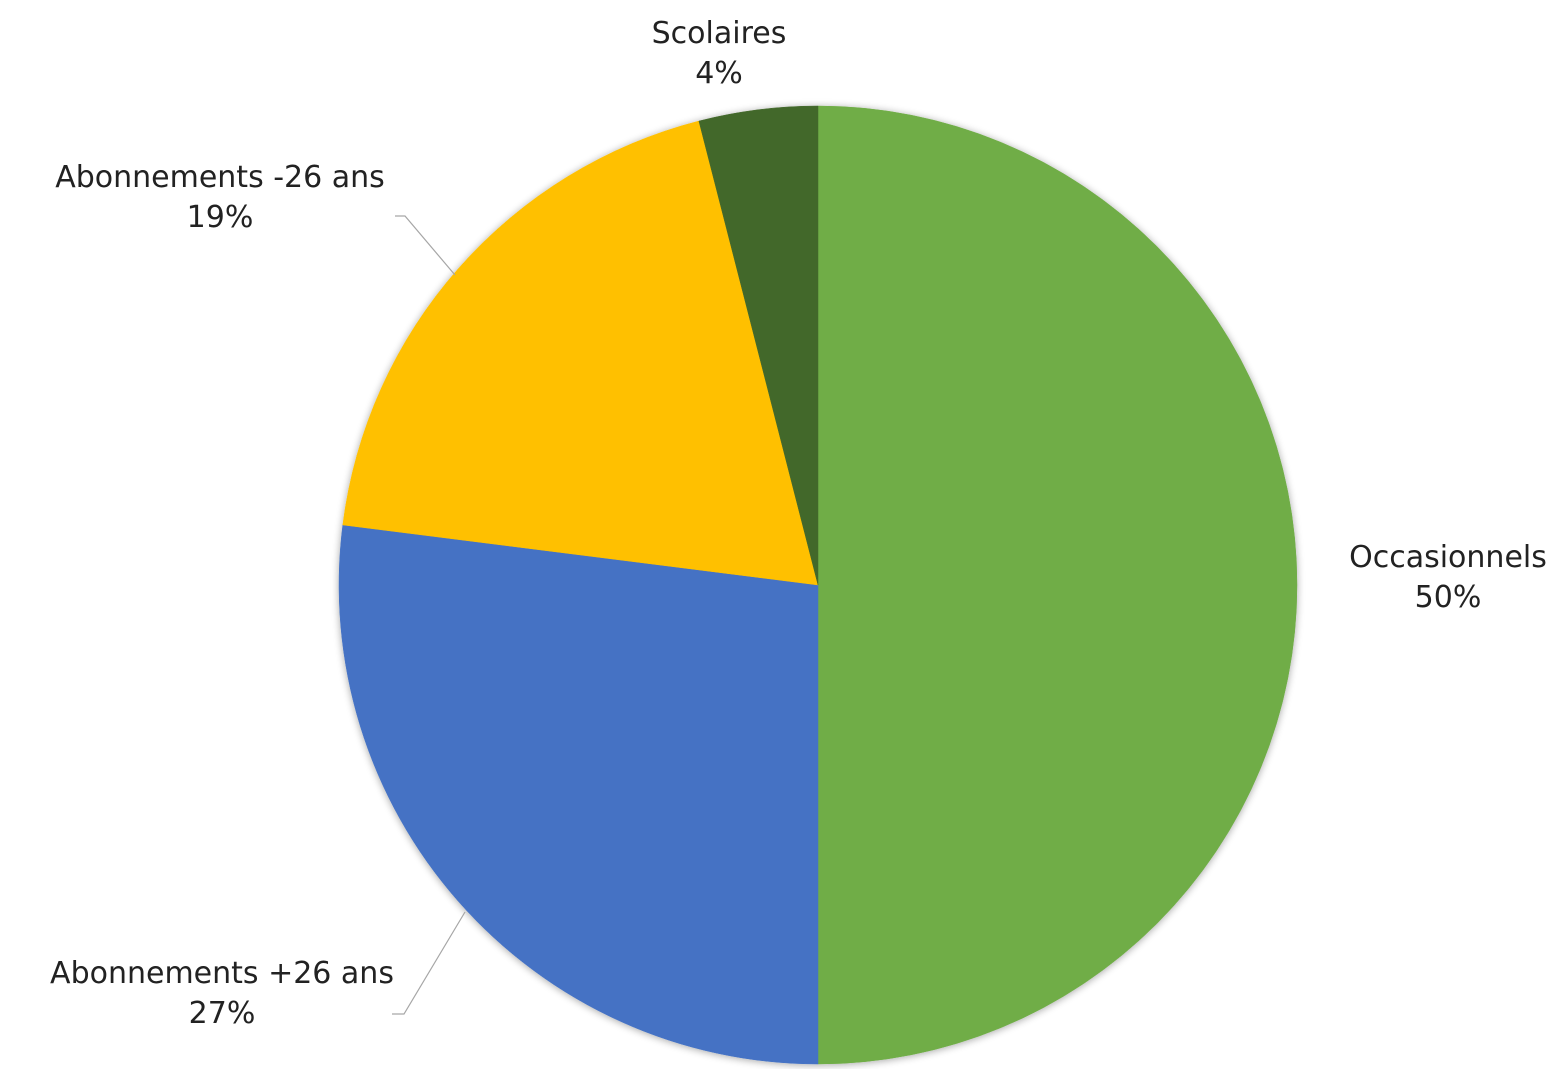 This screenshot has height=1069, width=1568. Describe the element at coordinates (1448, 597) in the screenshot. I see `slice-label-percent: 50%` at that location.